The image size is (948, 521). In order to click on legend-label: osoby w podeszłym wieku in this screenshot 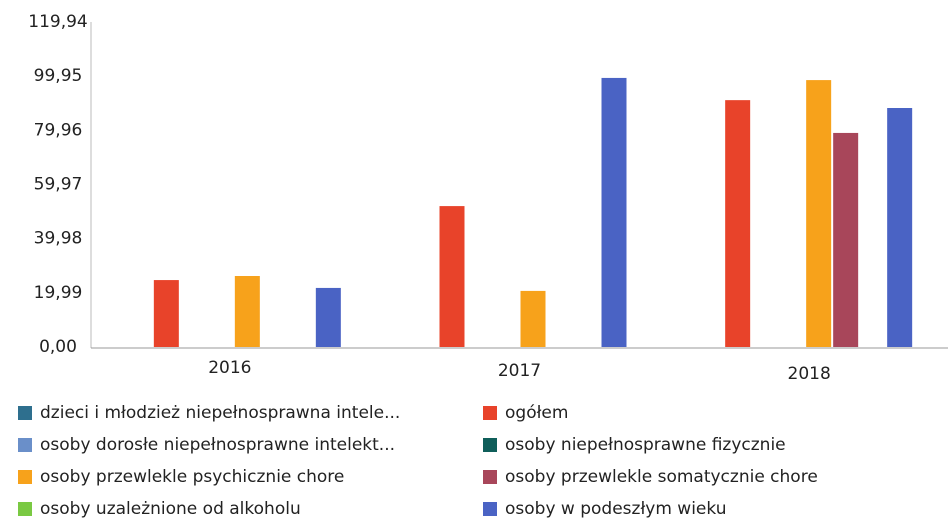, I will do `click(615, 509)`.